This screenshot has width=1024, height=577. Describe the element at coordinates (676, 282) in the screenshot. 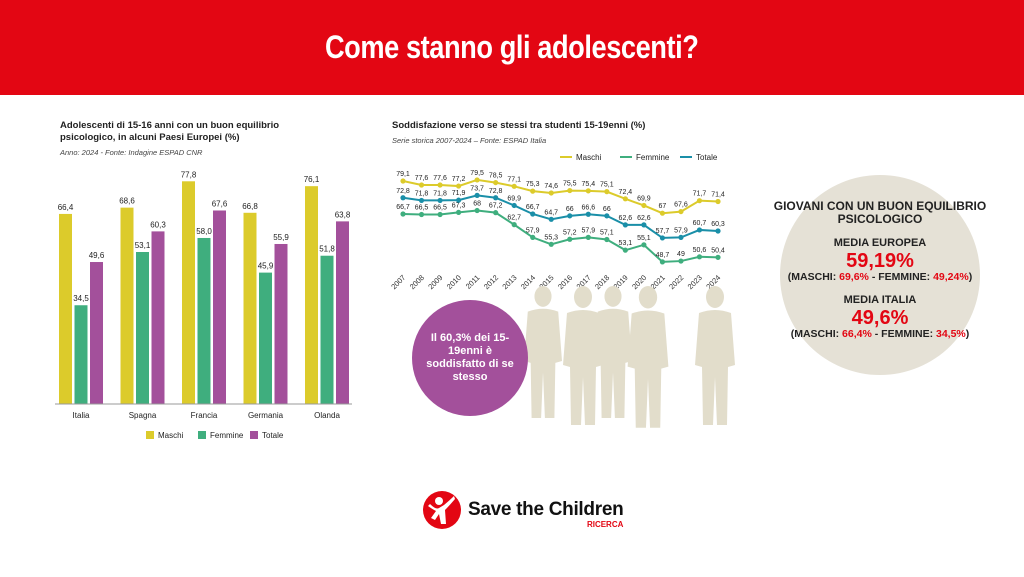

I see `x-tick-label: 2022` at that location.